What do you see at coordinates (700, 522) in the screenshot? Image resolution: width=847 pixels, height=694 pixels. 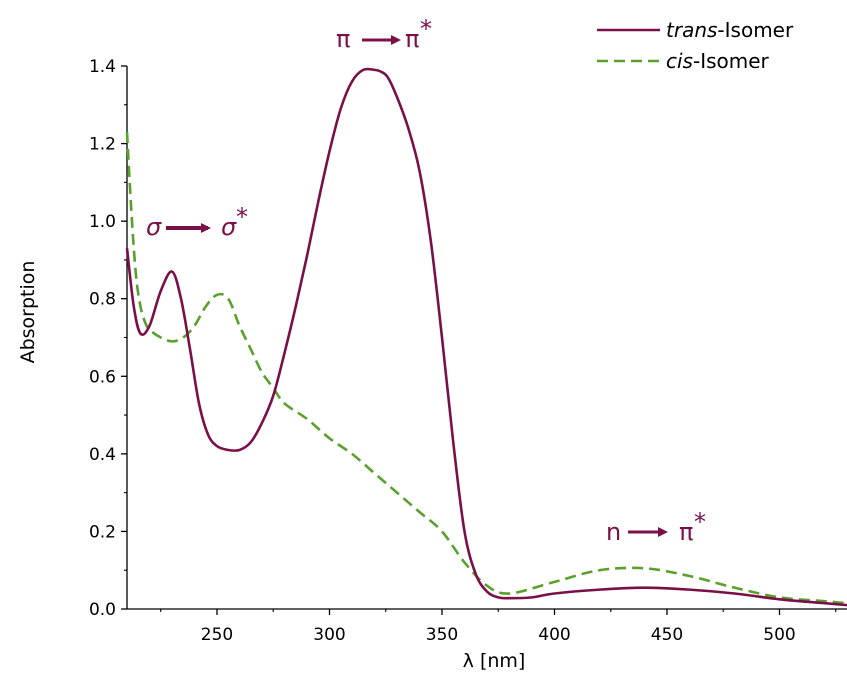 I see `annotation-n-star: *` at bounding box center [700, 522].